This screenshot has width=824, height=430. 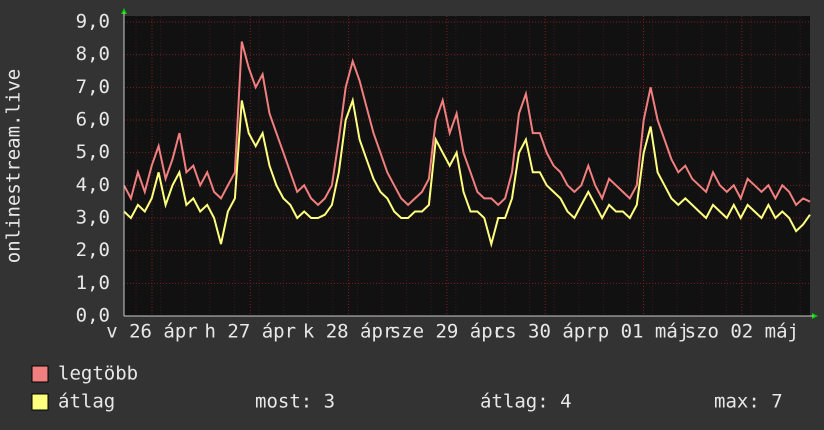 I want to click on y-arrow, so click(x=124, y=11).